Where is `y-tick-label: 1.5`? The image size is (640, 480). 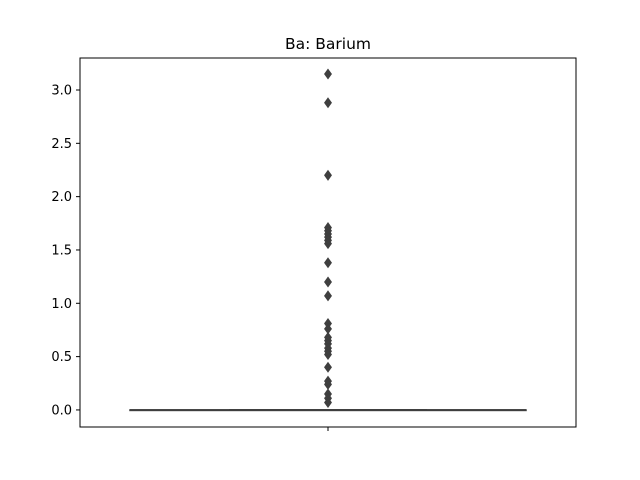 y-tick-label: 1.5 is located at coordinates (61, 250).